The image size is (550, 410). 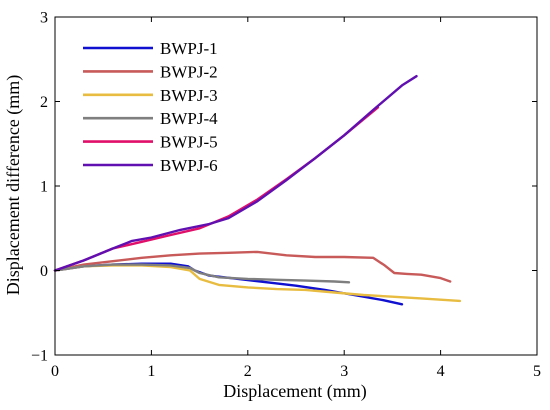 What do you see at coordinates (537, 371) in the screenshot?
I see `x-tick-label: 5` at bounding box center [537, 371].